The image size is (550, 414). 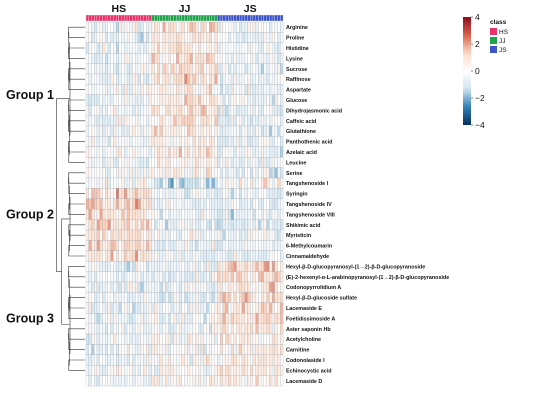 What do you see at coordinates (294, 59) in the screenshot?
I see `row-label: Lysine` at bounding box center [294, 59].